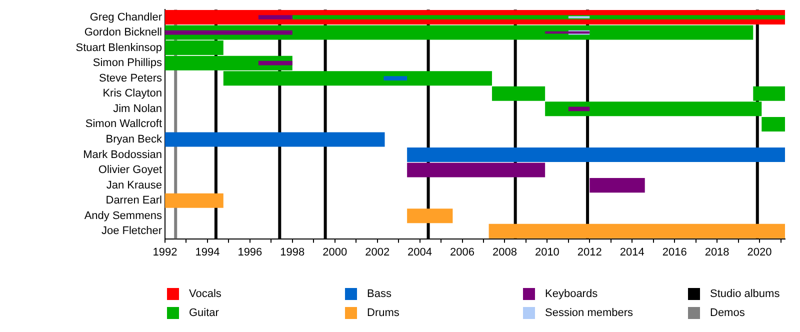 The height and width of the screenshot is (332, 800). I want to click on y-tick-label: Stuart Blenkinsop, so click(119, 48).